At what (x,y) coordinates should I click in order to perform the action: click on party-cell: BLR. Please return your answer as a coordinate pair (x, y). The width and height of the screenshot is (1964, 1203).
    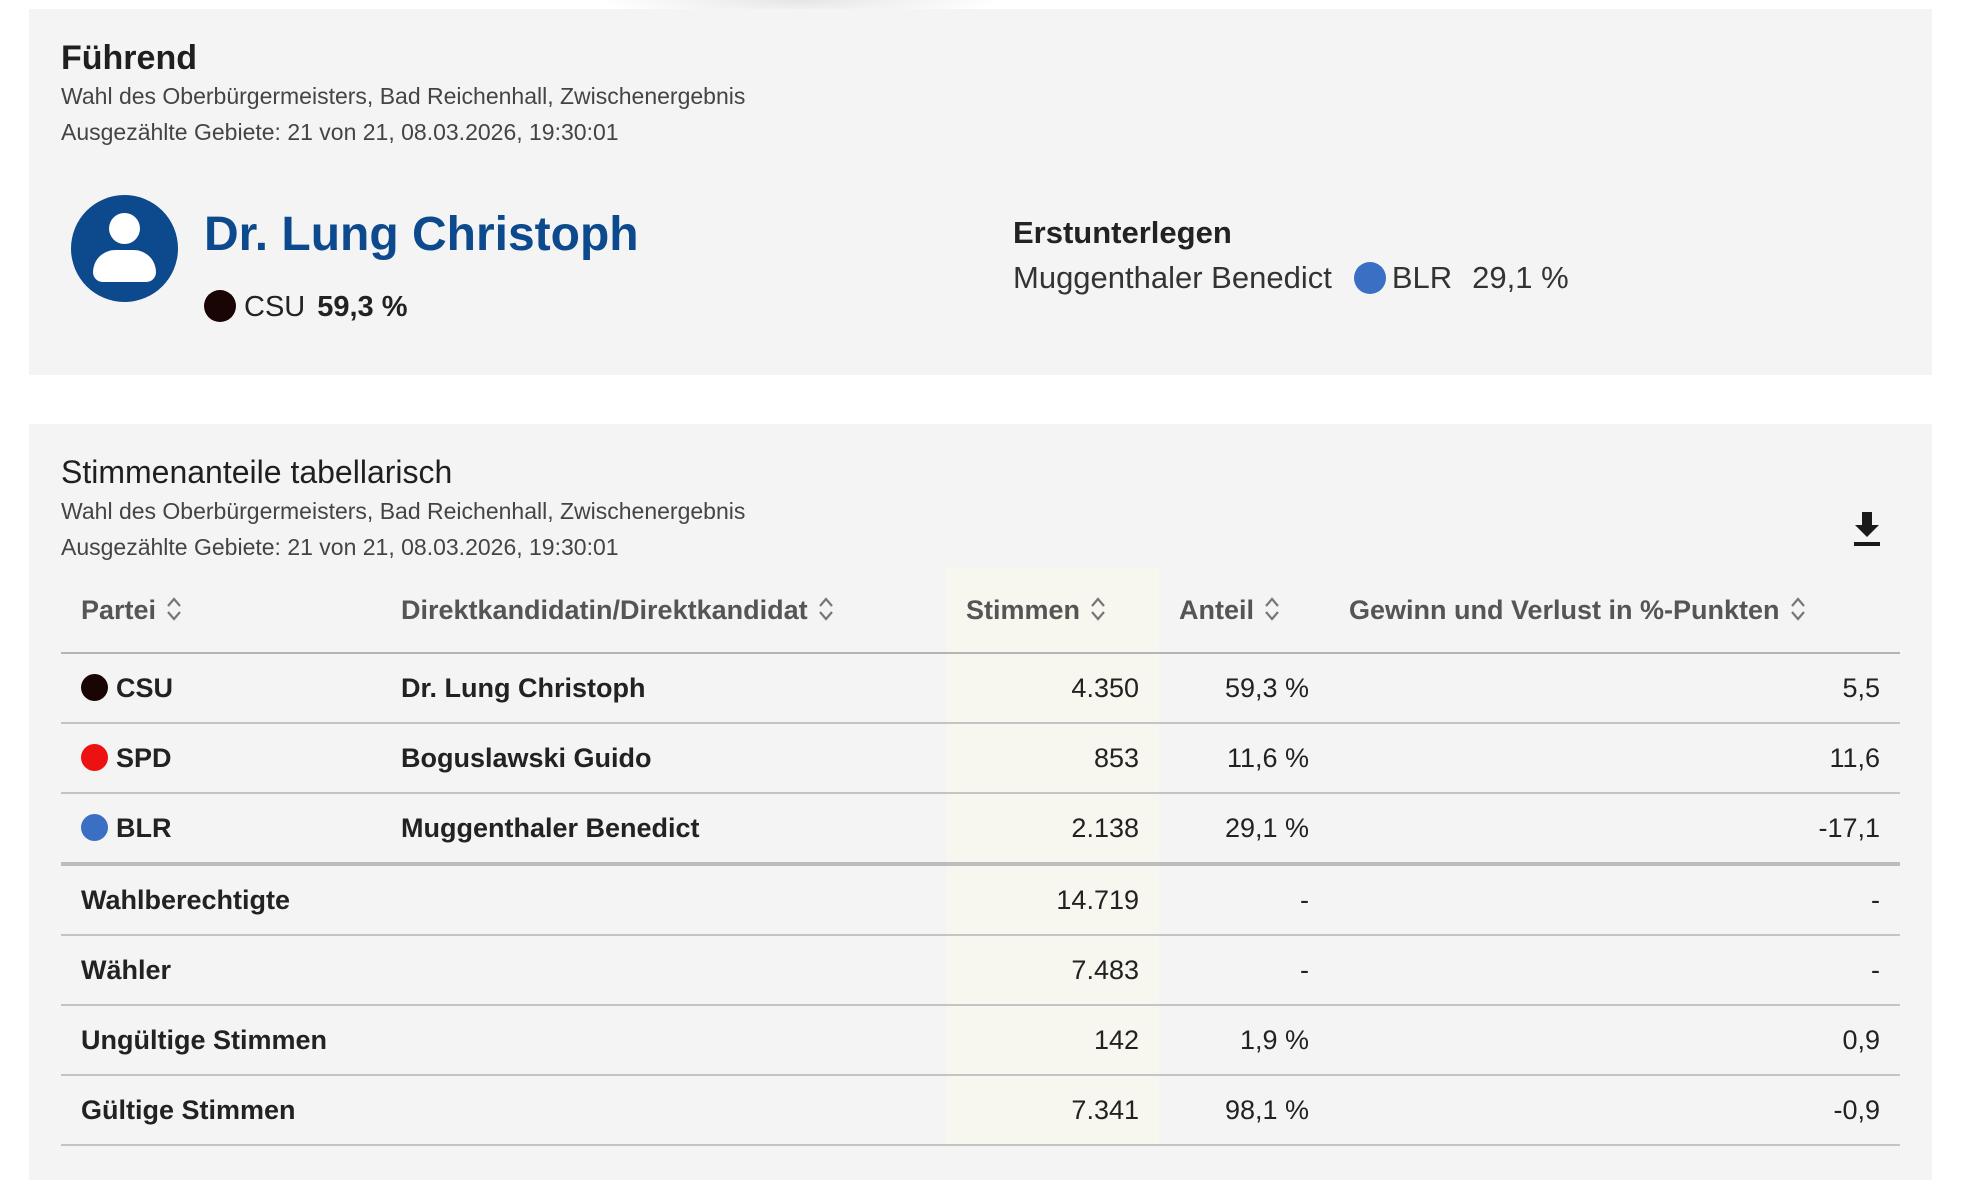
    Looking at the image, I should click on (221, 829).